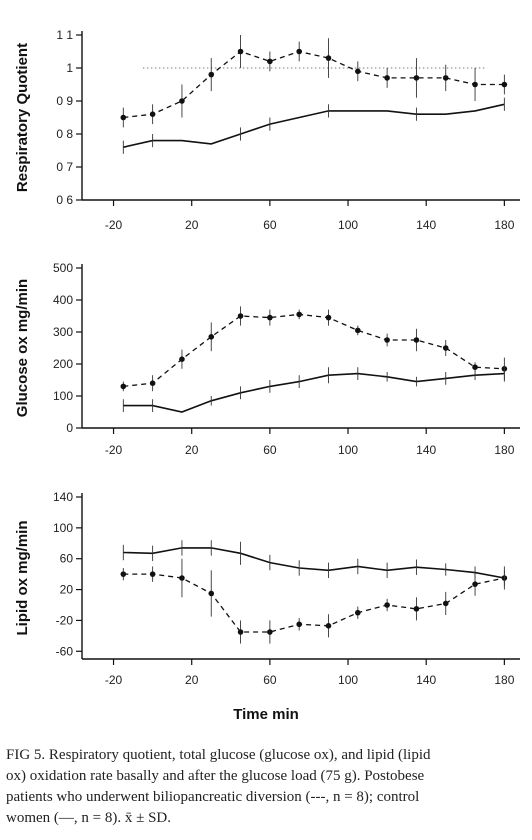 The height and width of the screenshot is (840, 532). I want to click on caption-line-4: women (—, n = 8). x̄ ± SD., so click(89, 818).